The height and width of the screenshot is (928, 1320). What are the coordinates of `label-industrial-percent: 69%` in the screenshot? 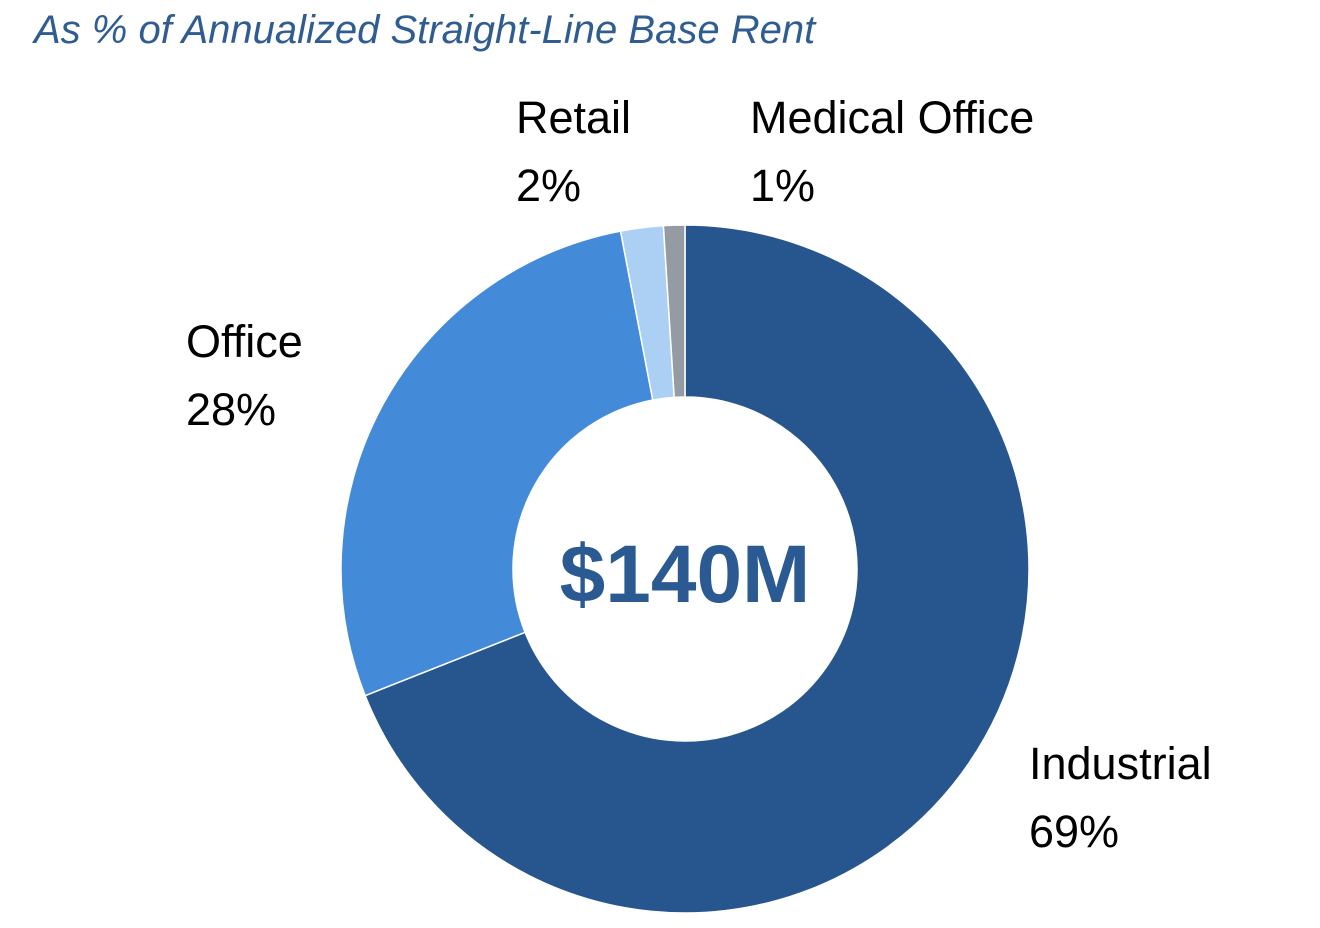 It's located at (1074, 831).